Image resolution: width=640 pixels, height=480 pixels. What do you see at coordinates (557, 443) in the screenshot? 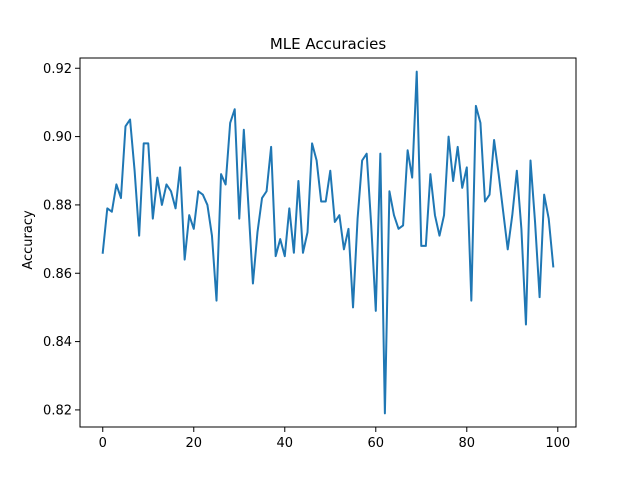
I see `x-tick-label-5: 100` at bounding box center [557, 443].